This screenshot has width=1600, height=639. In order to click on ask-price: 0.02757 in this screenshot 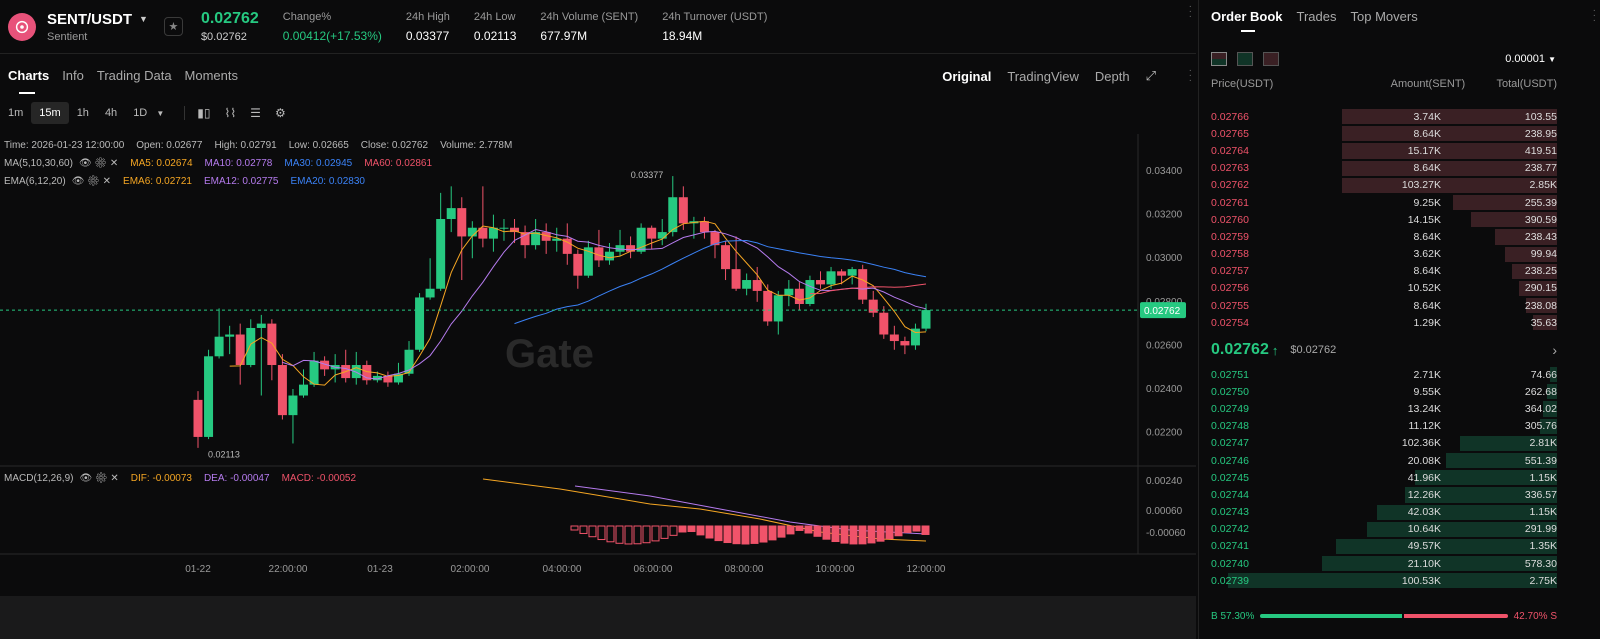, I will do `click(1230, 271)`.